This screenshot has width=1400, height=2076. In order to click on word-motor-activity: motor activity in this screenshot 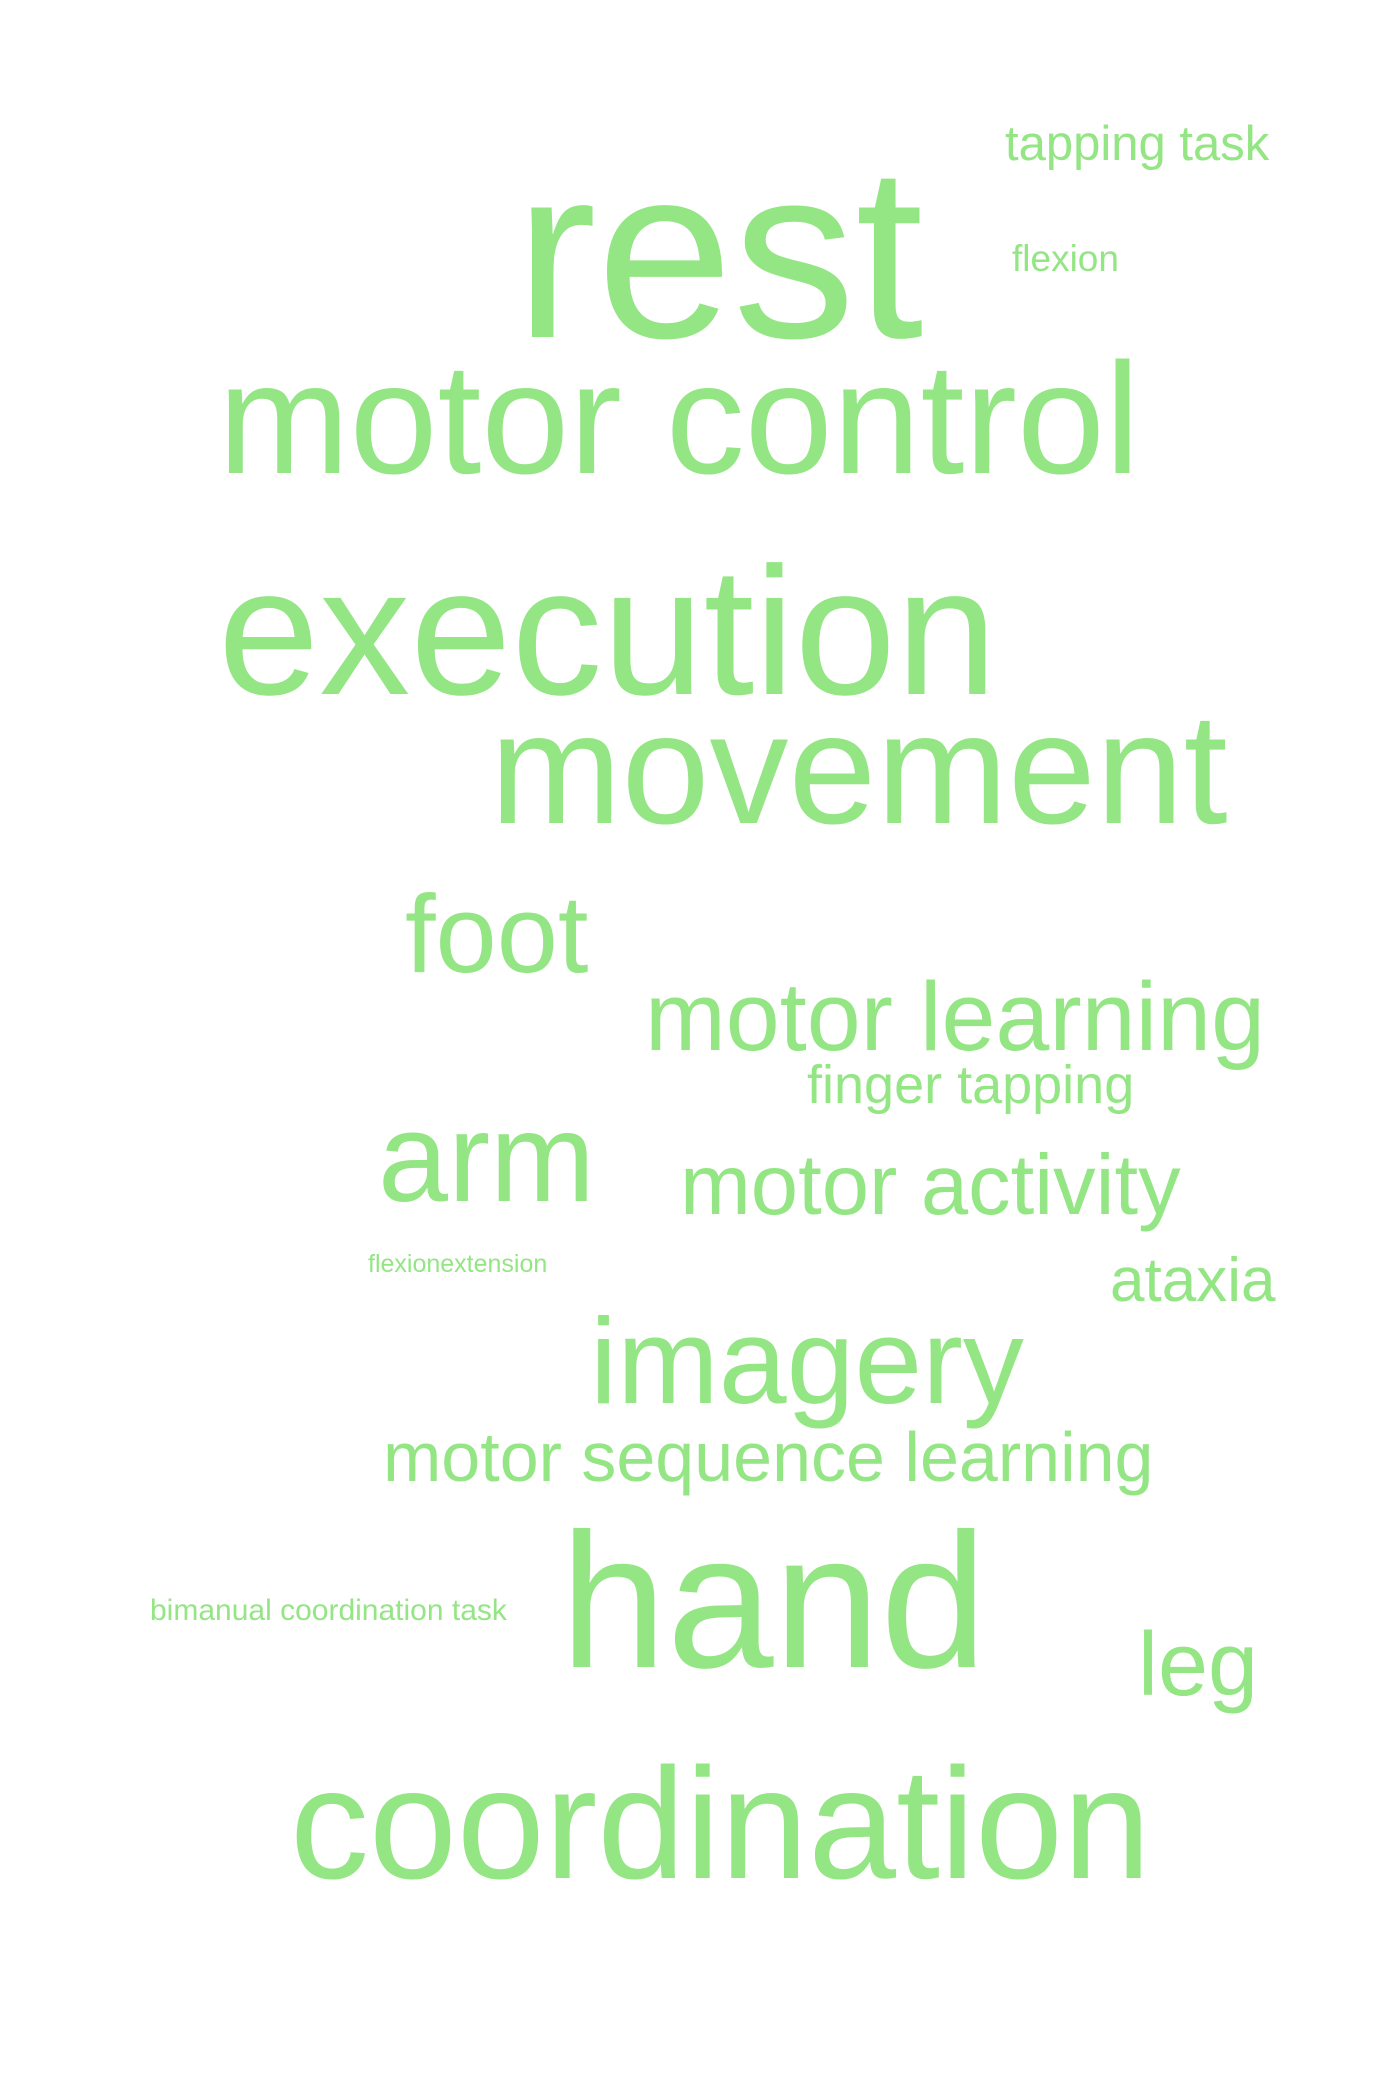, I will do `click(930, 1185)`.